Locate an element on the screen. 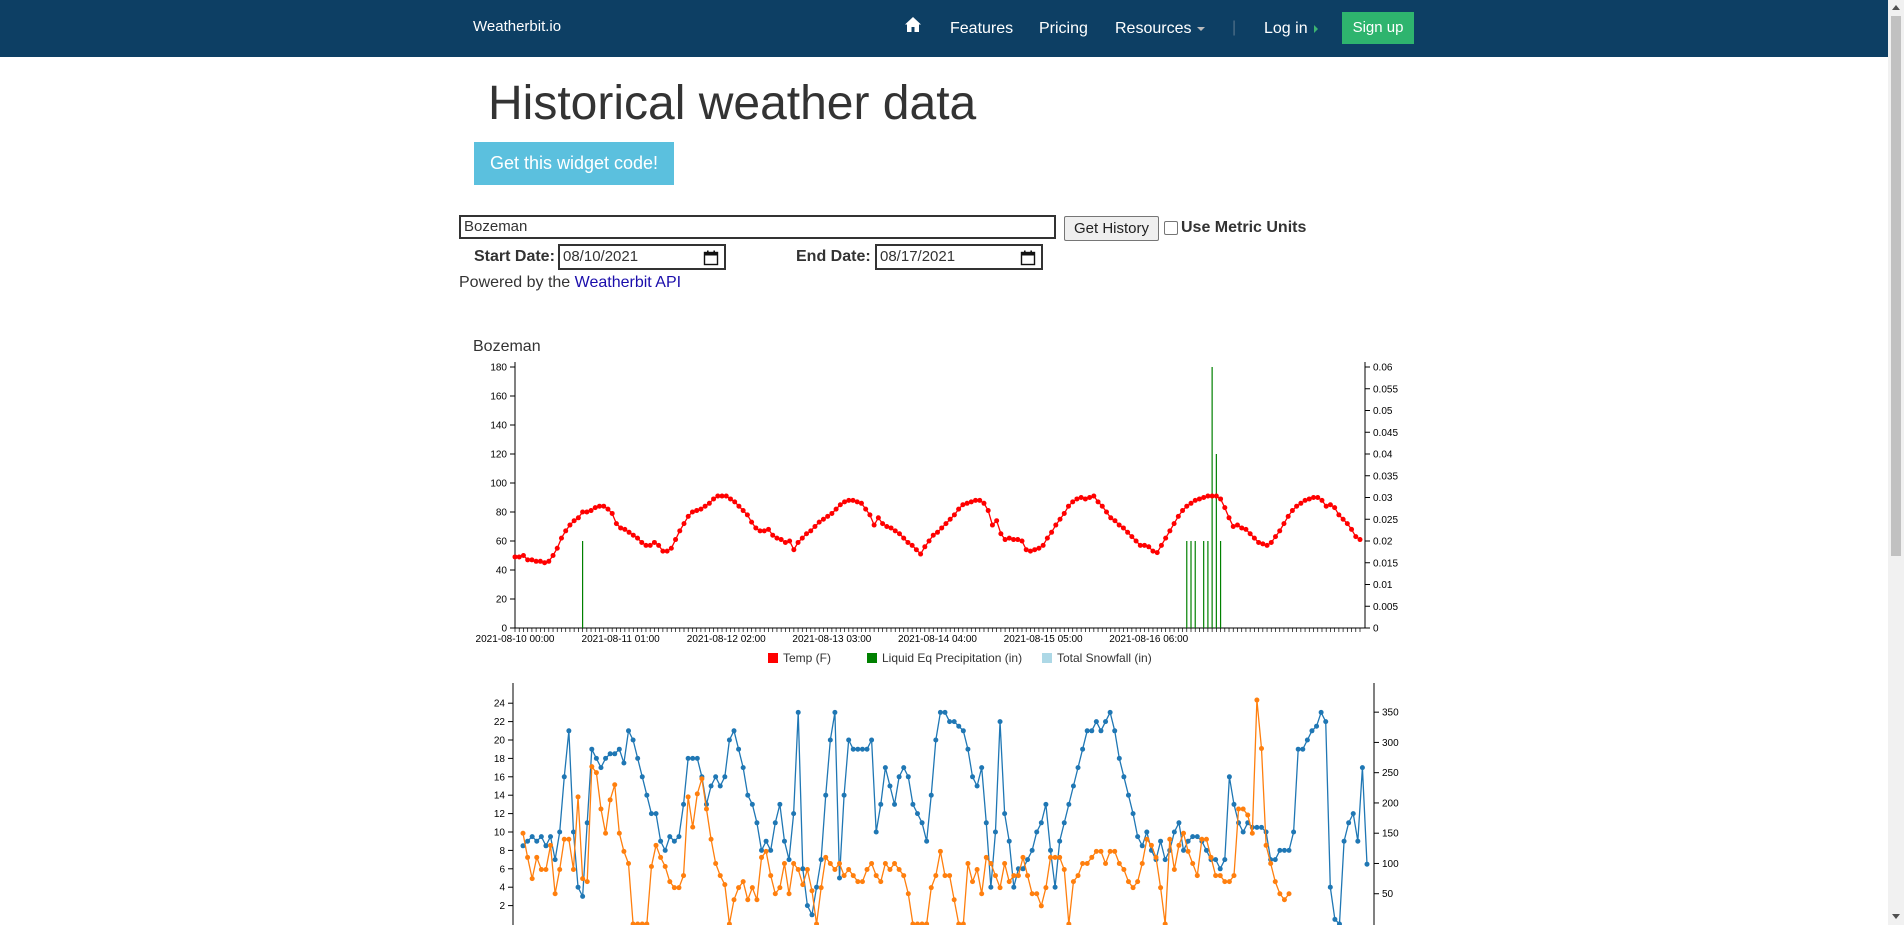  nav-pricing: Pricing is located at coordinates (1063, 28).